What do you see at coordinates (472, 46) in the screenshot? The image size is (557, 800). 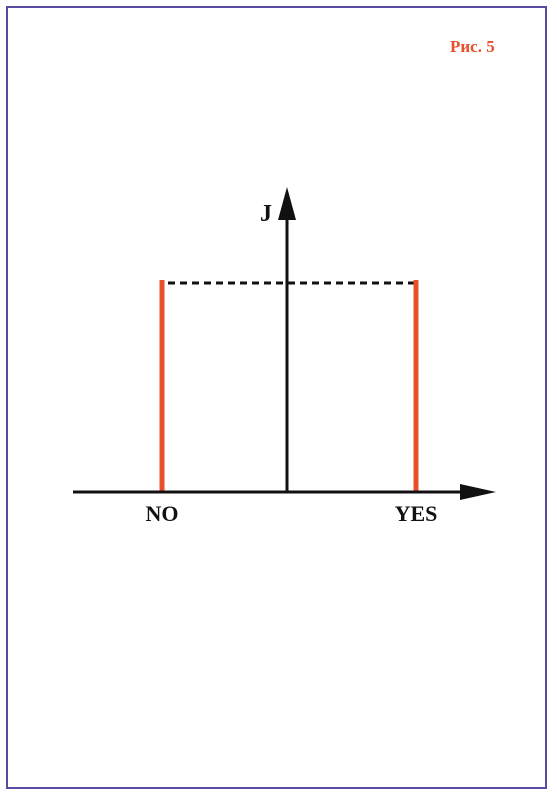 I see `figure-label: Рис. 5` at bounding box center [472, 46].